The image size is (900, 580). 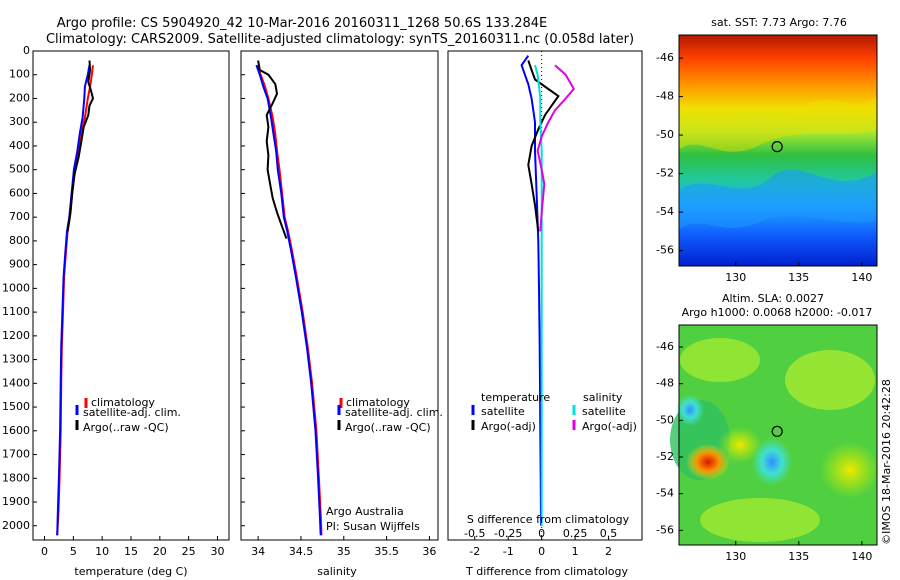 I want to click on sst-front, so click(x=778, y=124).